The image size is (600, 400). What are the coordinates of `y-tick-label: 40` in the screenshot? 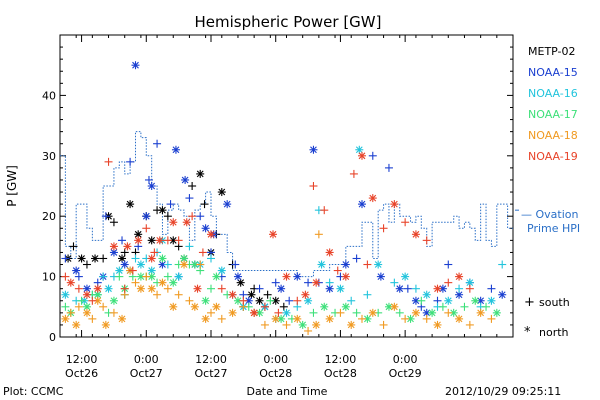 It's located at (49, 95).